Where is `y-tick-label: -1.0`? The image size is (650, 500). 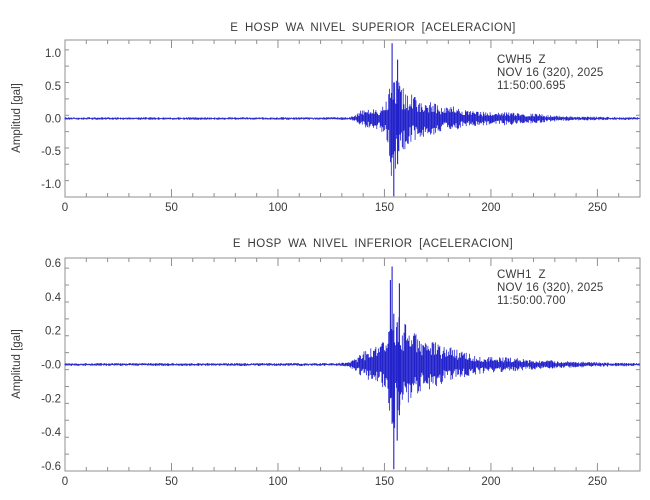
y-tick-label: -1.0 is located at coordinates (51, 185).